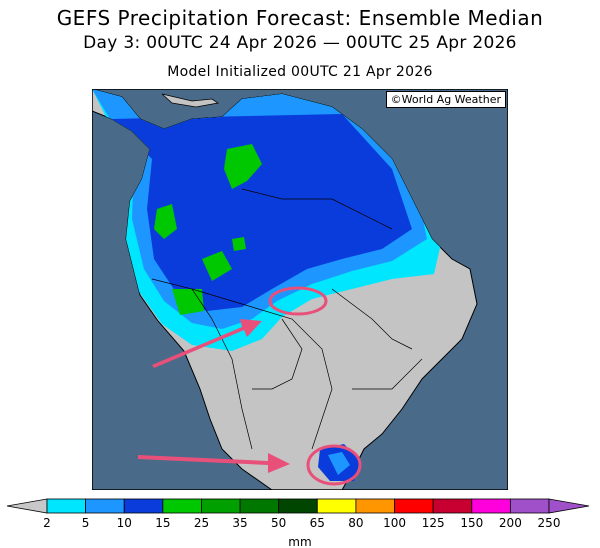 This screenshot has width=600, height=548. What do you see at coordinates (334, 465) in the screenshot?
I see `annotation-circle-south` at bounding box center [334, 465].